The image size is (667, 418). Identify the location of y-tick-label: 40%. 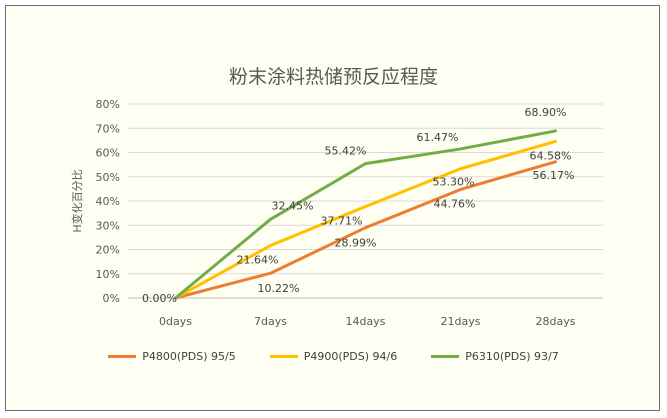
(108, 201).